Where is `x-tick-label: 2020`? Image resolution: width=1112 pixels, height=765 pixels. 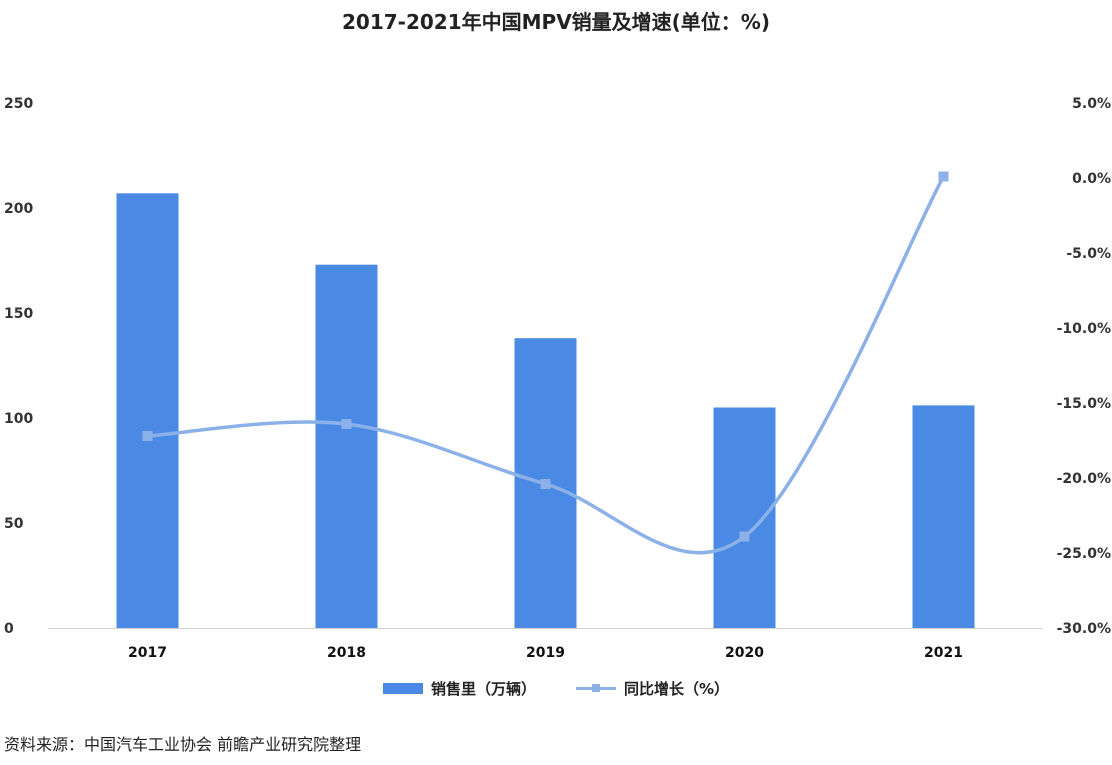
x-tick-label: 2020 is located at coordinates (744, 653).